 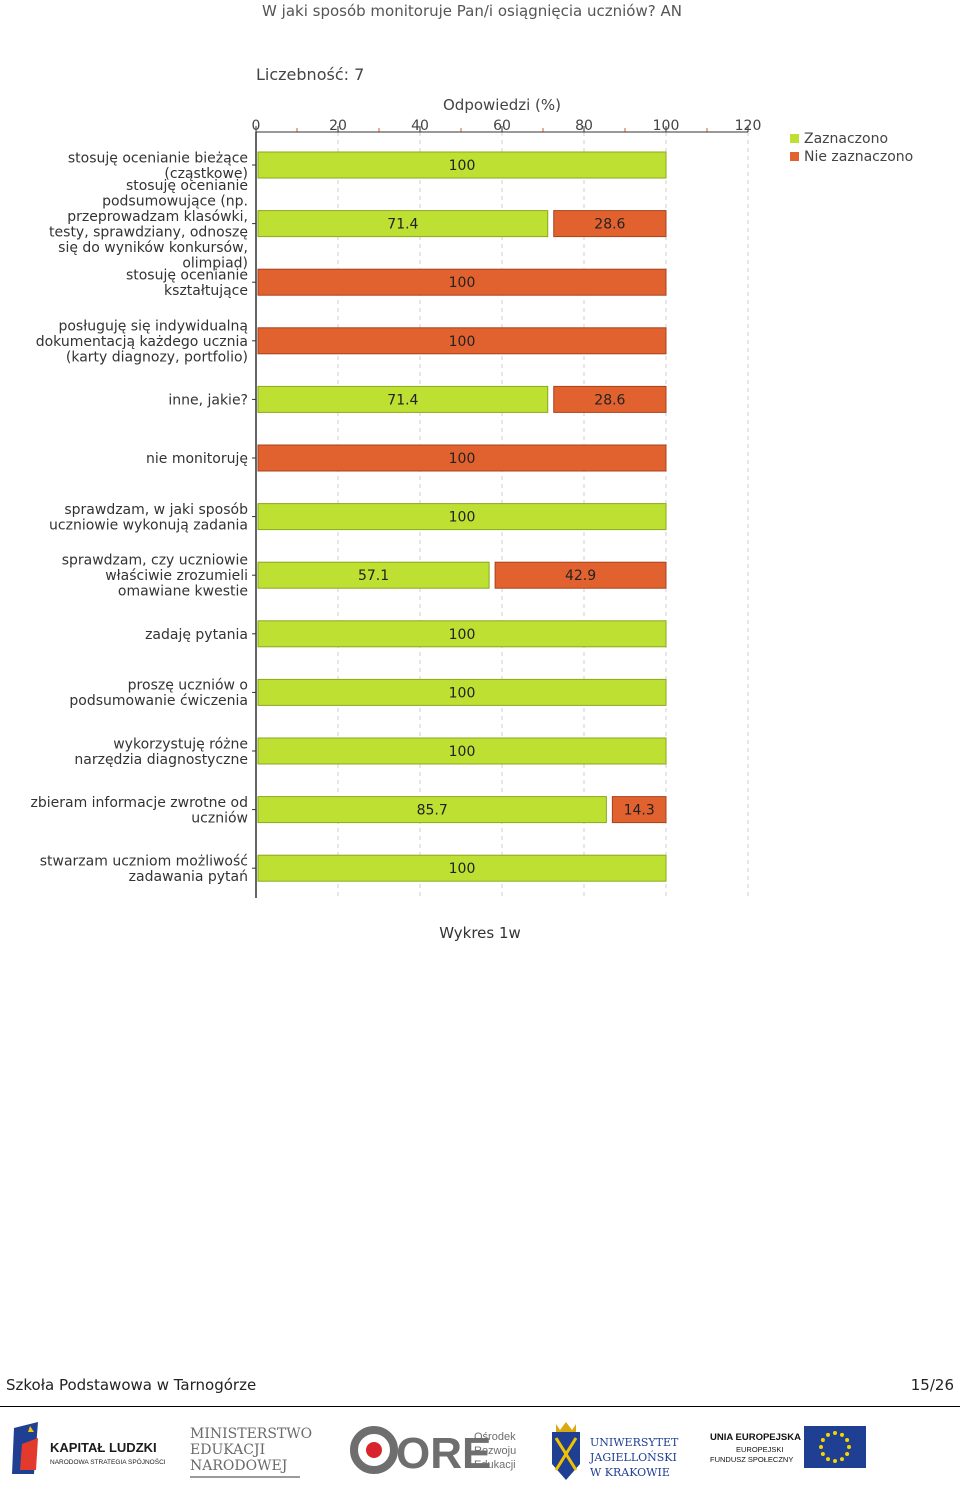 I want to click on eu-line-3: FUNDUSZ SPOŁECZNY, so click(x=751, y=1459).